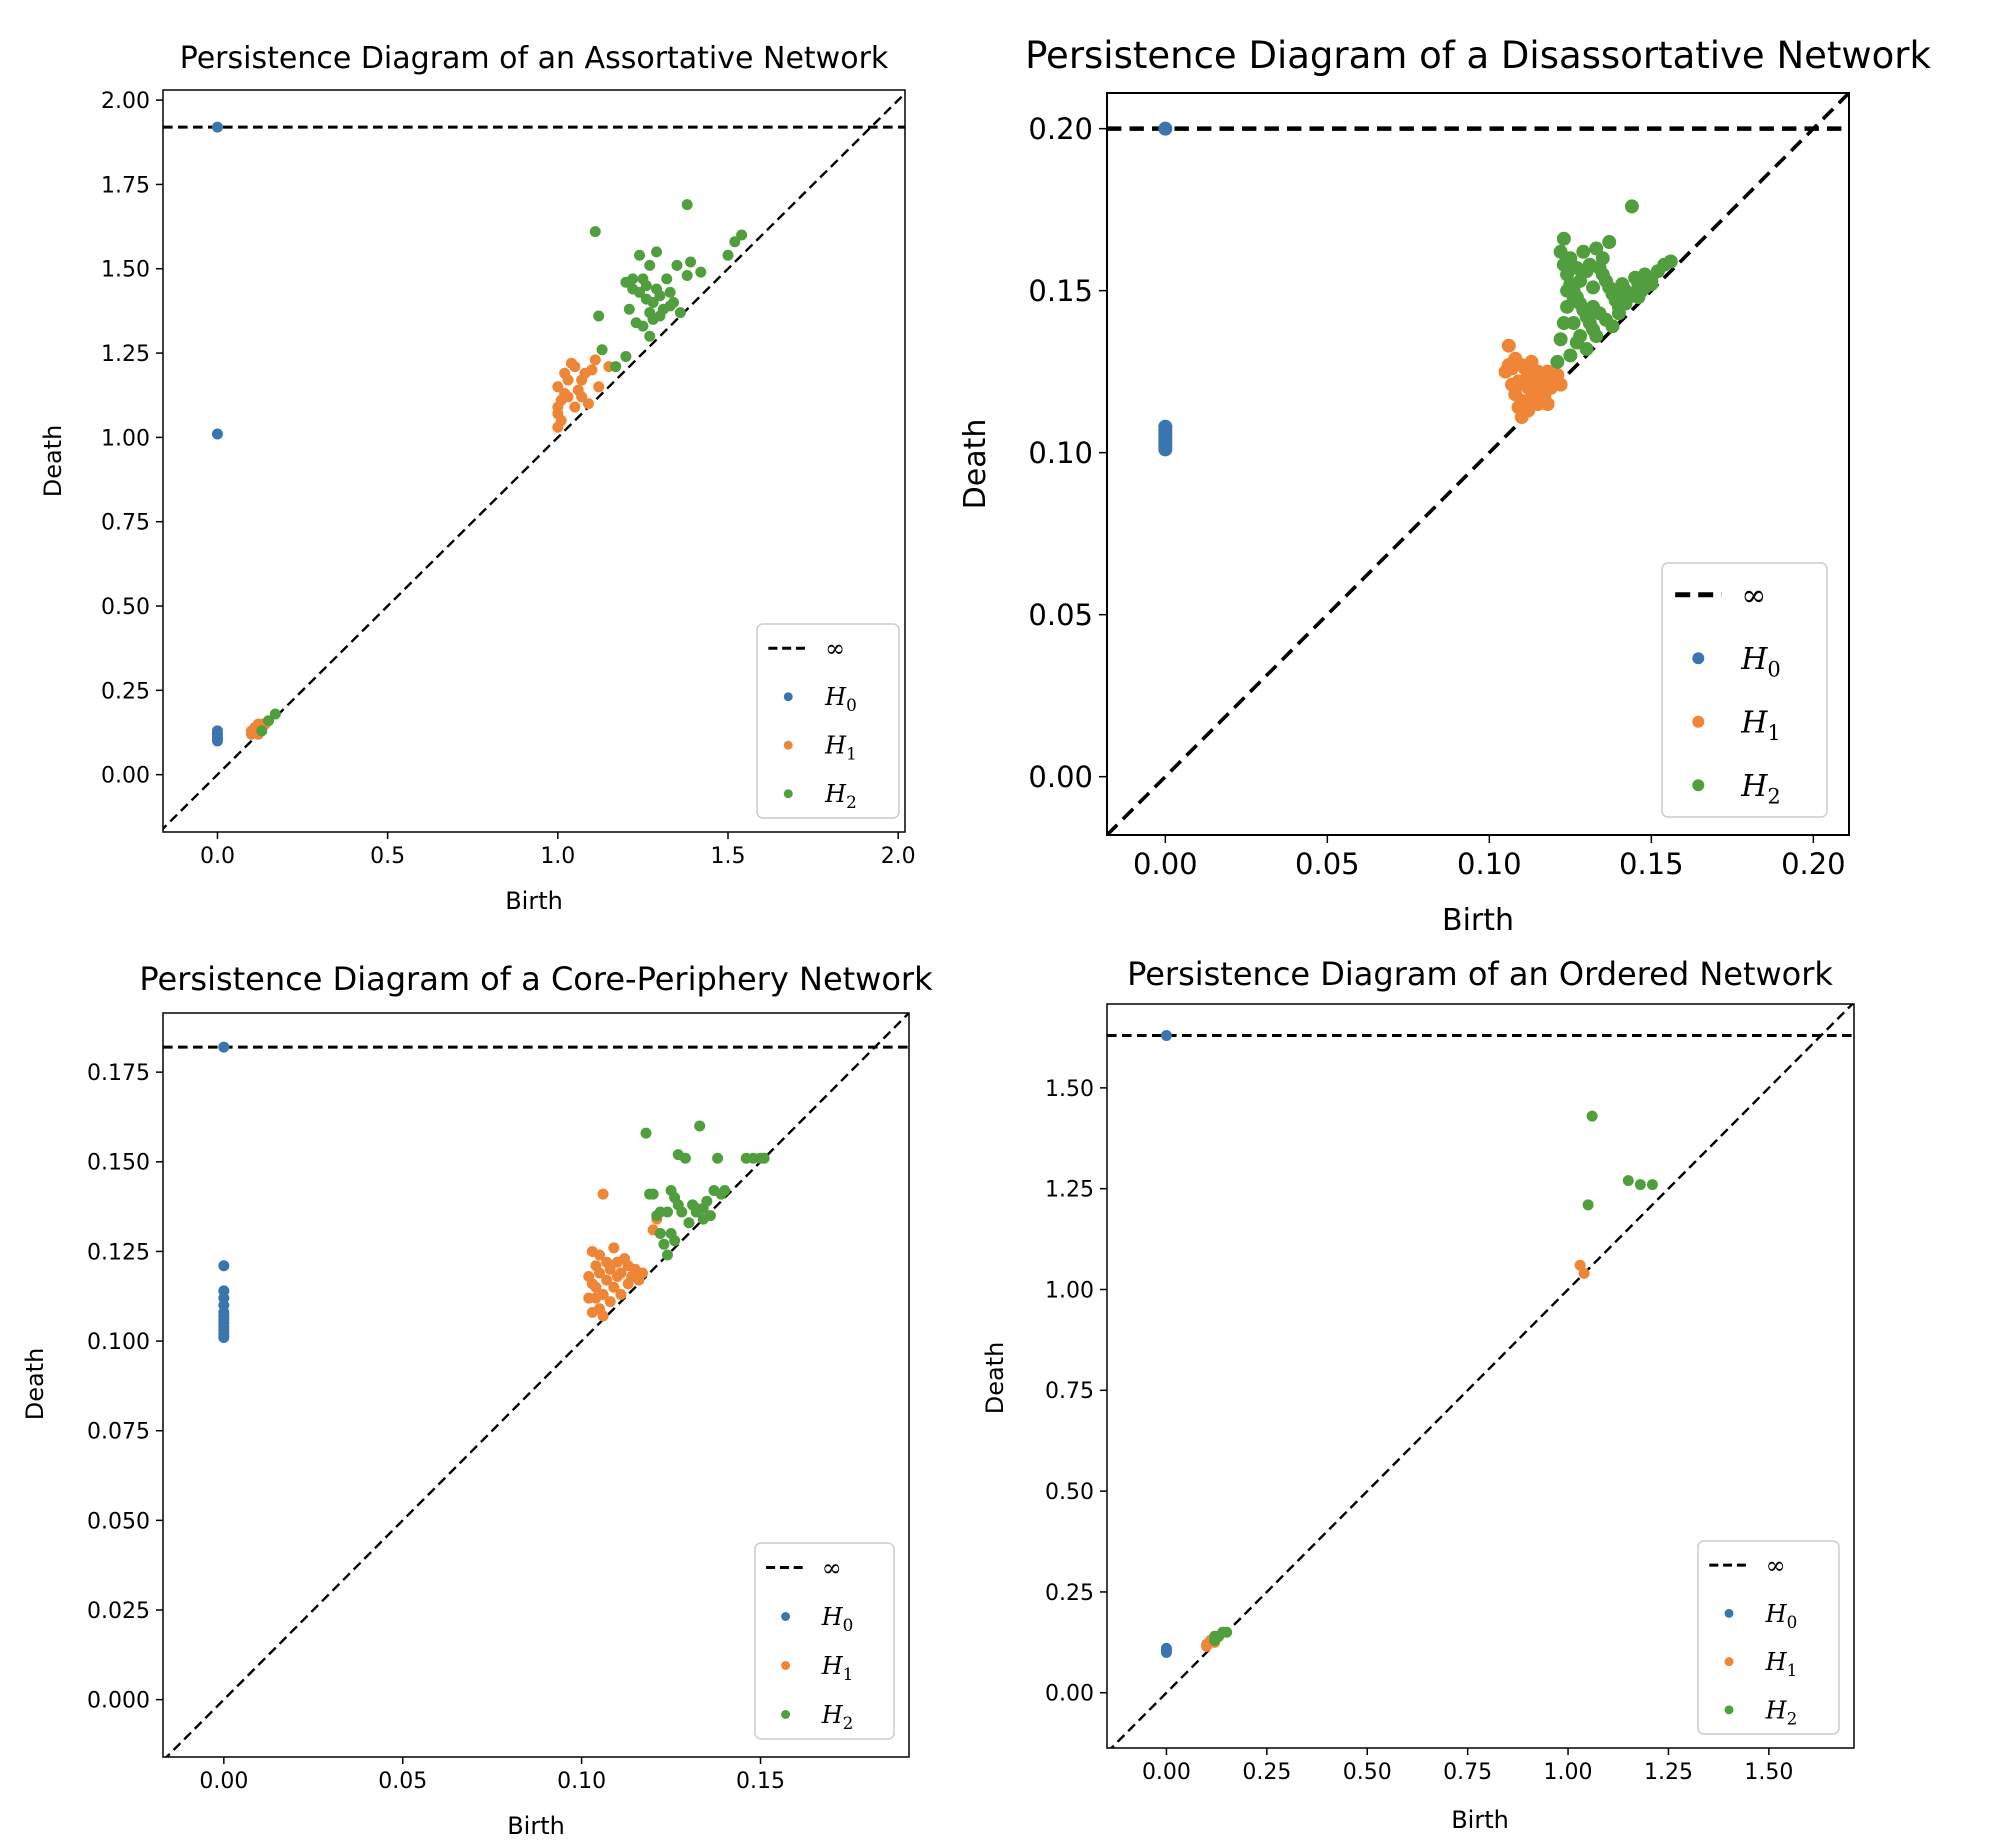  What do you see at coordinates (1467, 1772) in the screenshot?
I see `x-tick-label: 0.75` at bounding box center [1467, 1772].